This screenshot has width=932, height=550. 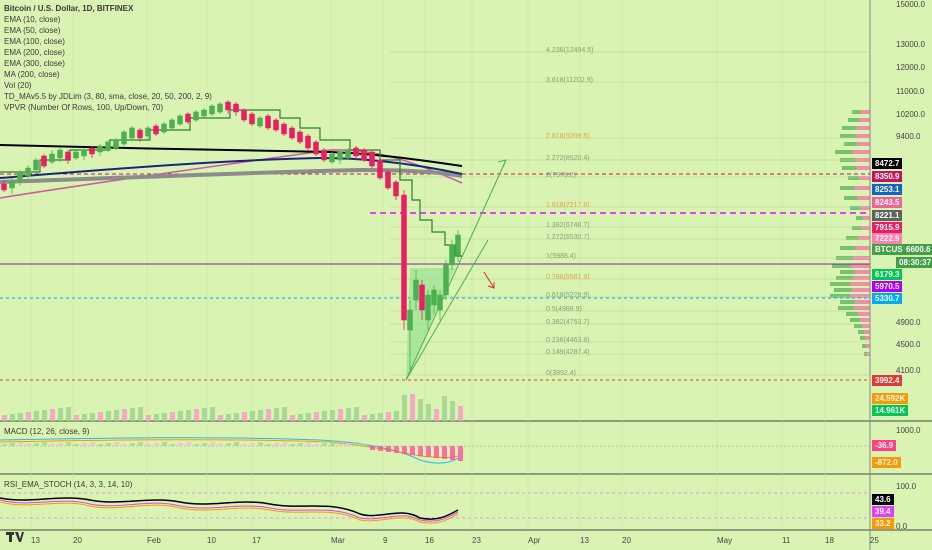 I want to click on fib-level-label: 0.786(5561.9), so click(x=568, y=277).